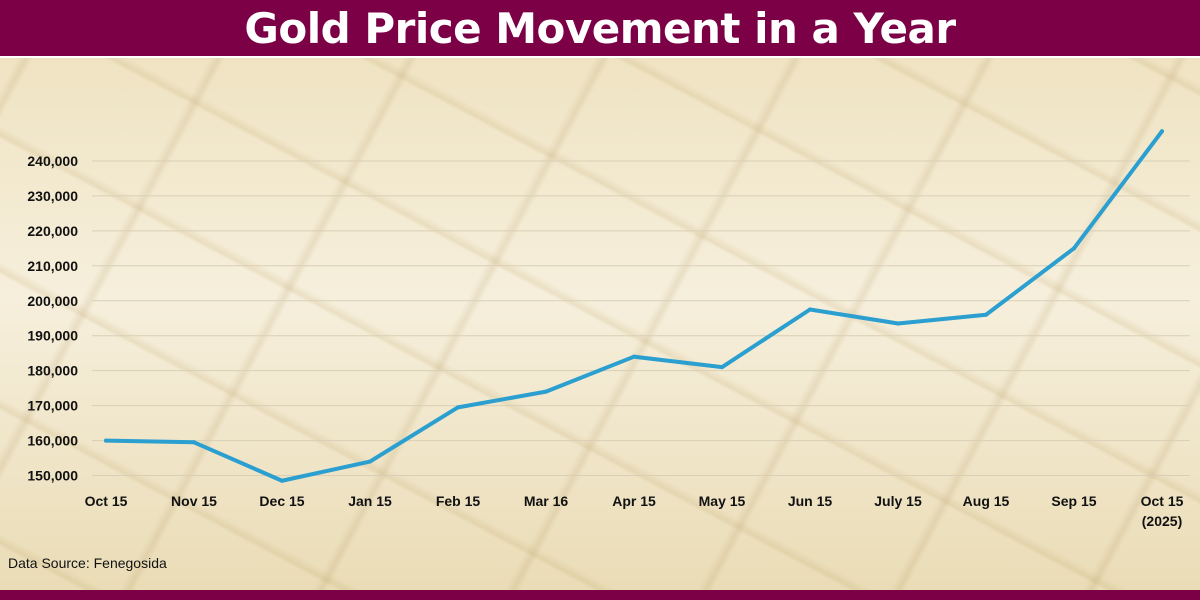  I want to click on x-tick-label: Nov 15, so click(194, 501).